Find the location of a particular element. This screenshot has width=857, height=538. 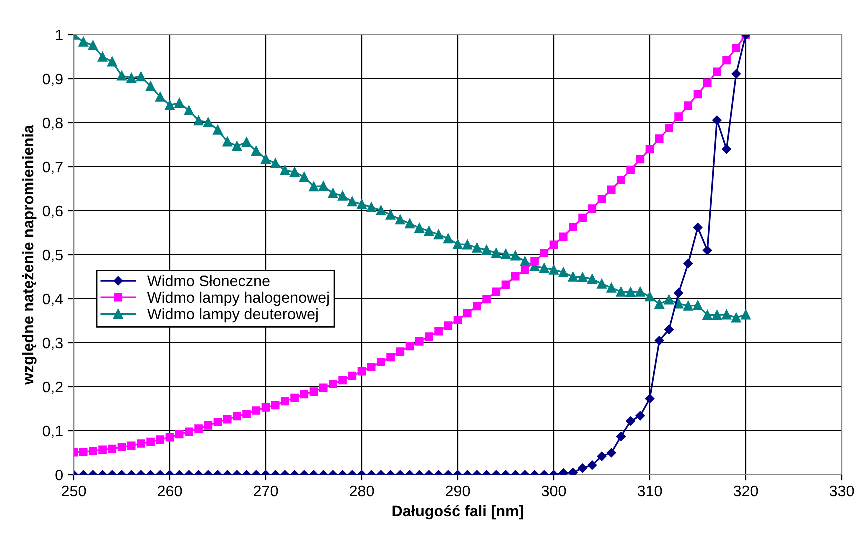

y-tick-label: 0,8 is located at coordinates (52, 124).